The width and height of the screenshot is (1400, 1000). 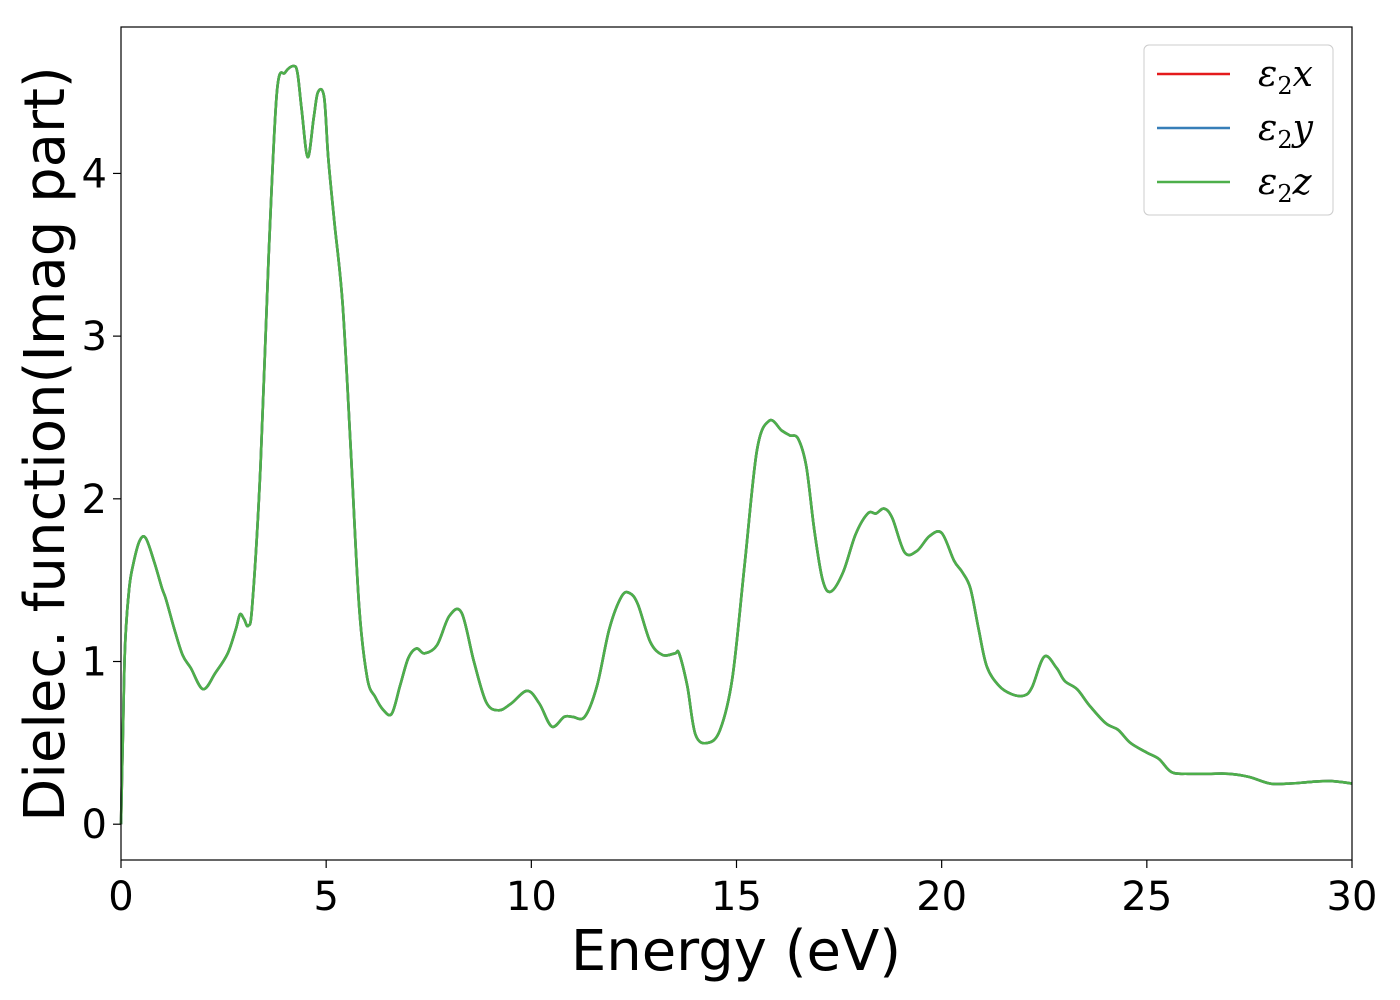 What do you see at coordinates (94, 663) in the screenshot?
I see `y-tick-label: 1` at bounding box center [94, 663].